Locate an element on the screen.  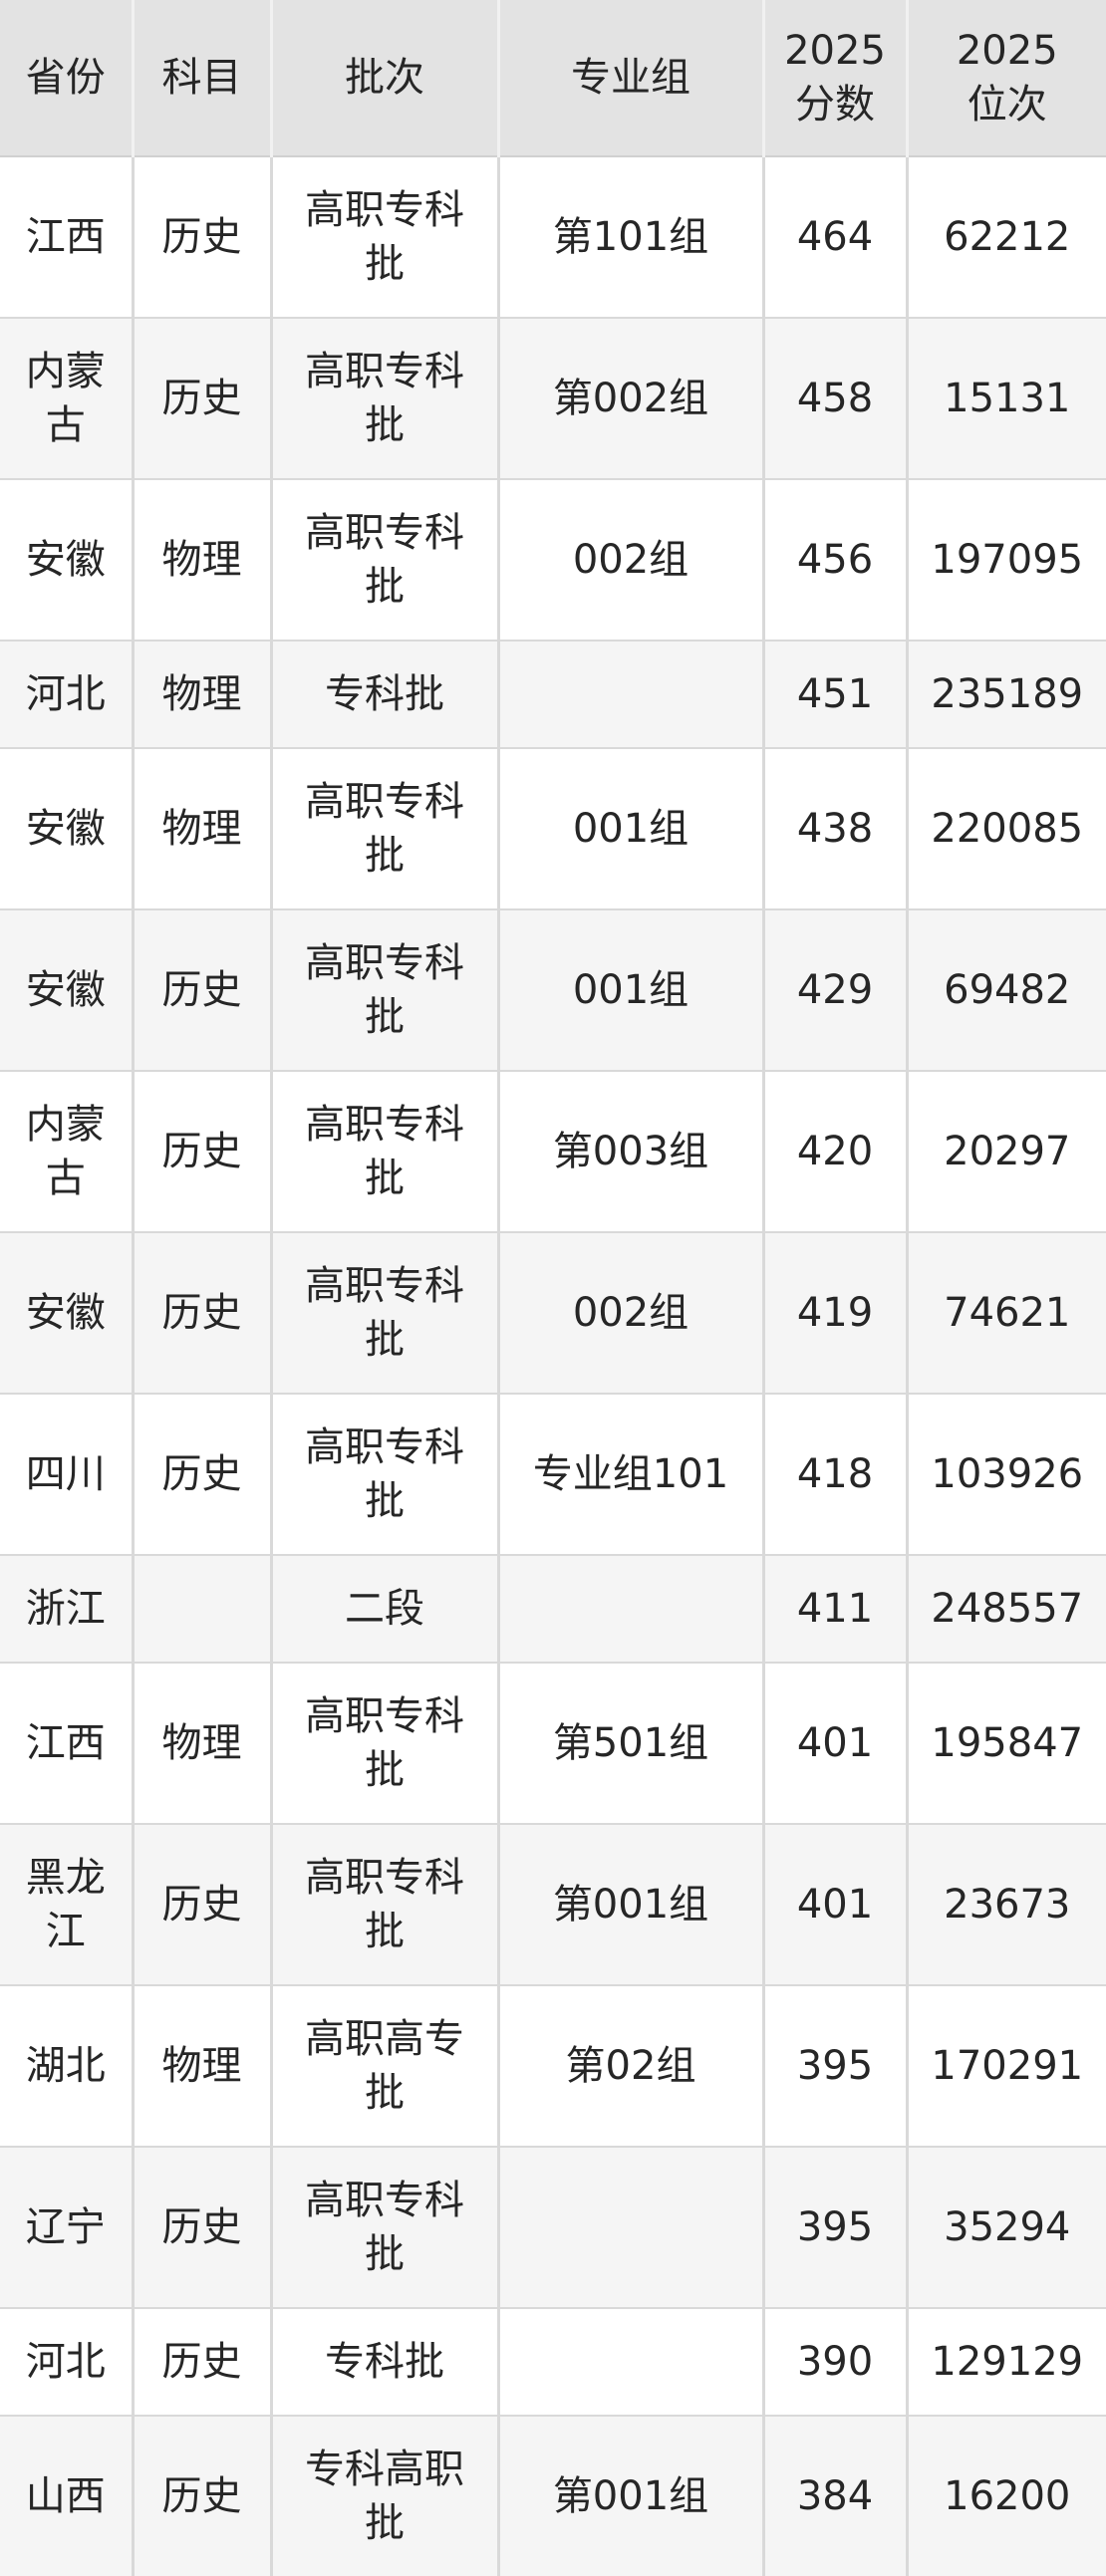
cell-score: 456 is located at coordinates (836, 560).